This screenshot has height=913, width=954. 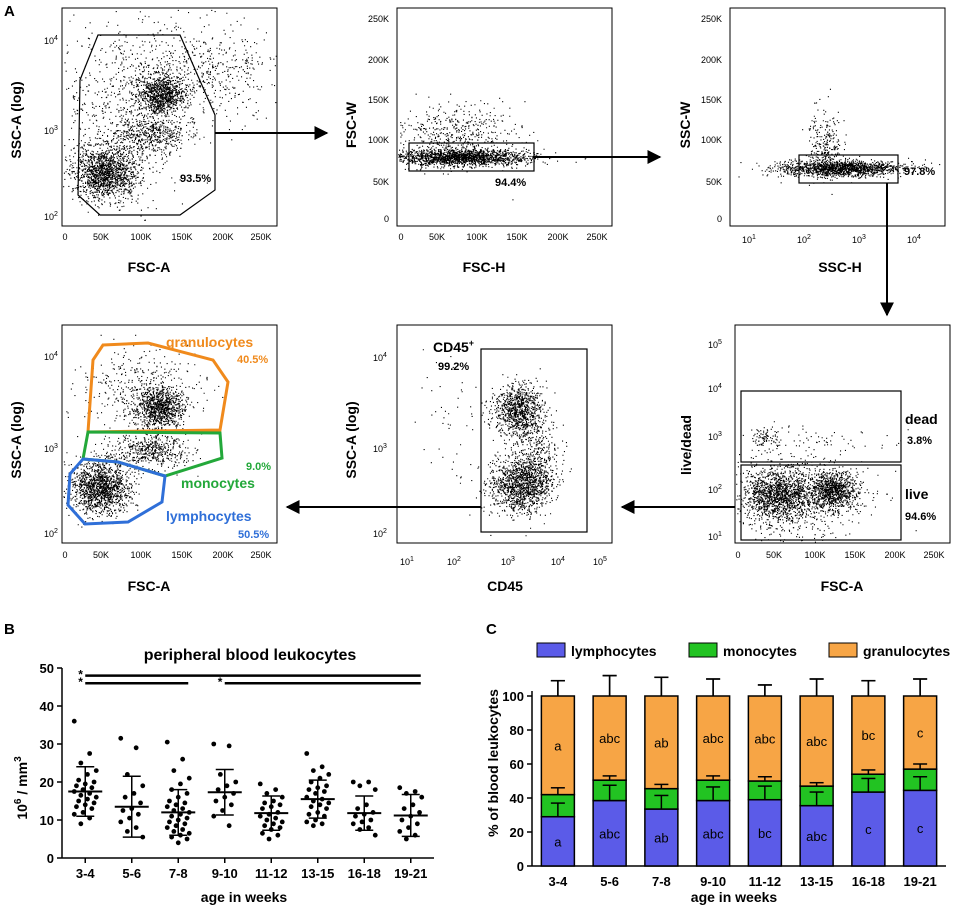 I want to click on svg-text: 105, so click(x=715, y=344).